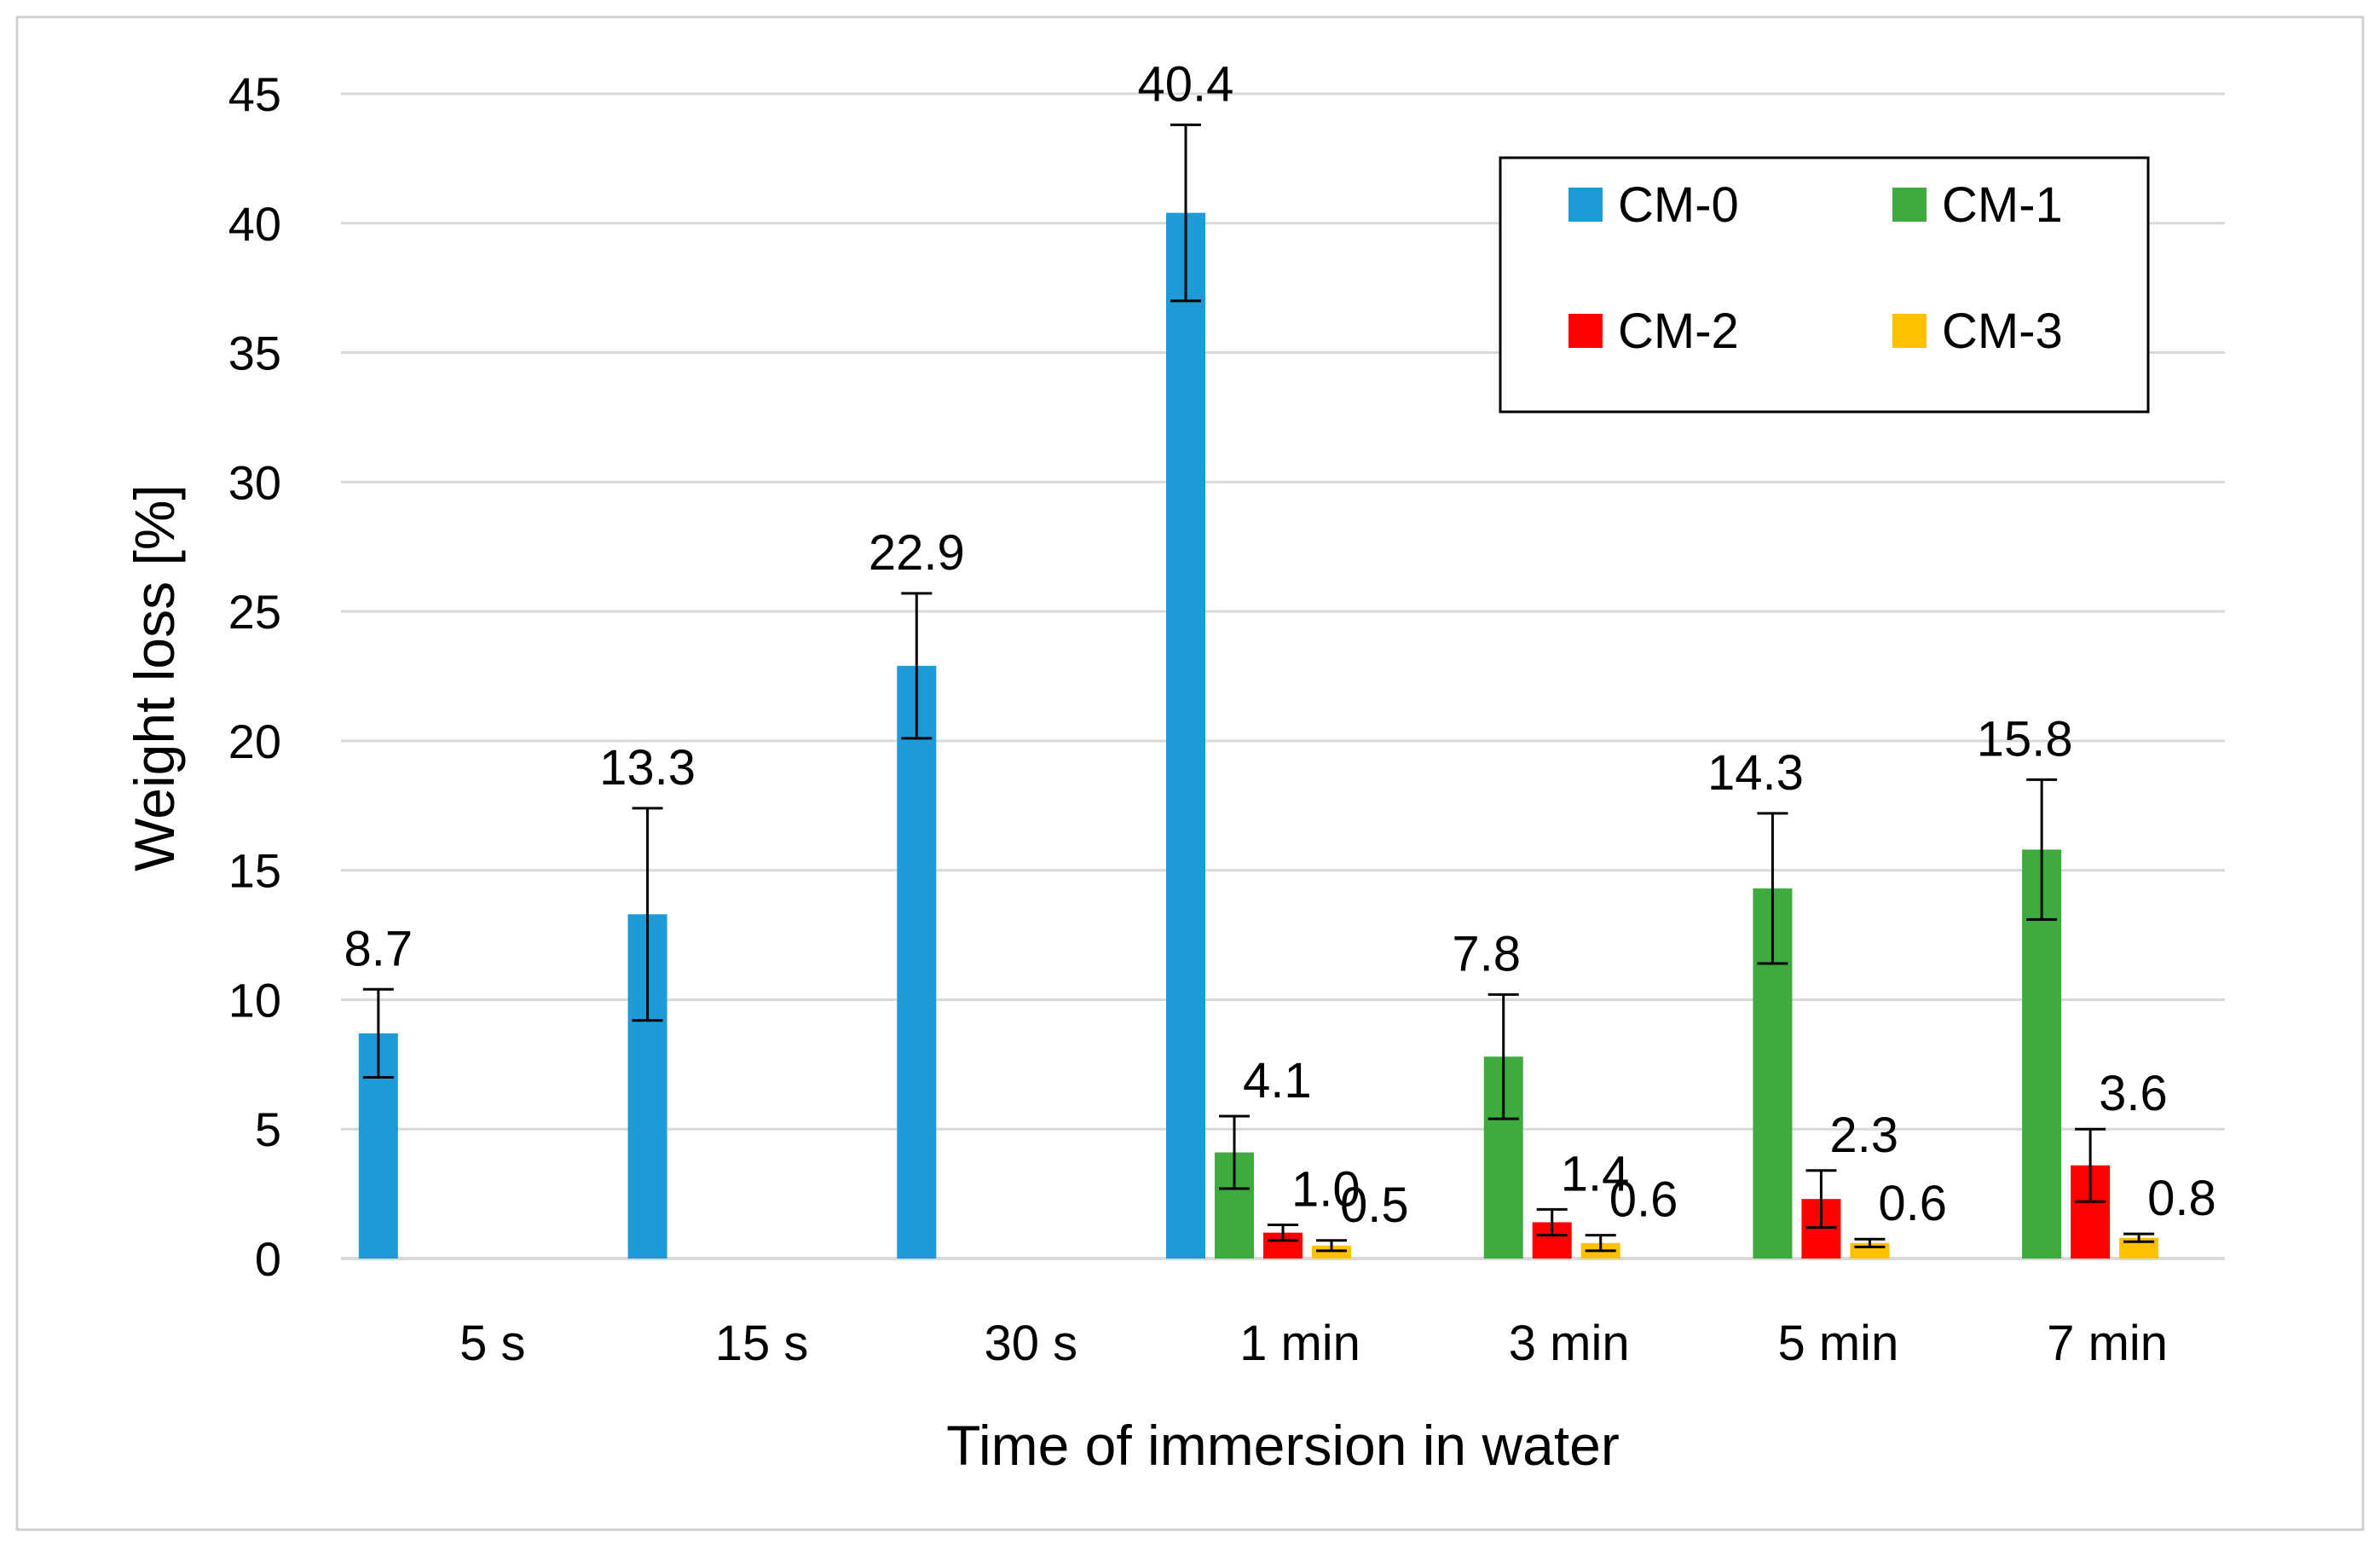  What do you see at coordinates (254, 676) in the screenshot?
I see `y-axis-ticks: 0 5 10 15 20 25 30 35 40 45` at bounding box center [254, 676].